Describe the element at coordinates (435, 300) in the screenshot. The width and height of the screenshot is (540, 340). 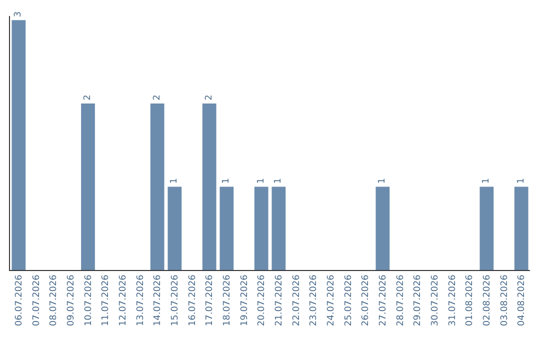
I see `x-tick-label: 30.07.2026` at that location.